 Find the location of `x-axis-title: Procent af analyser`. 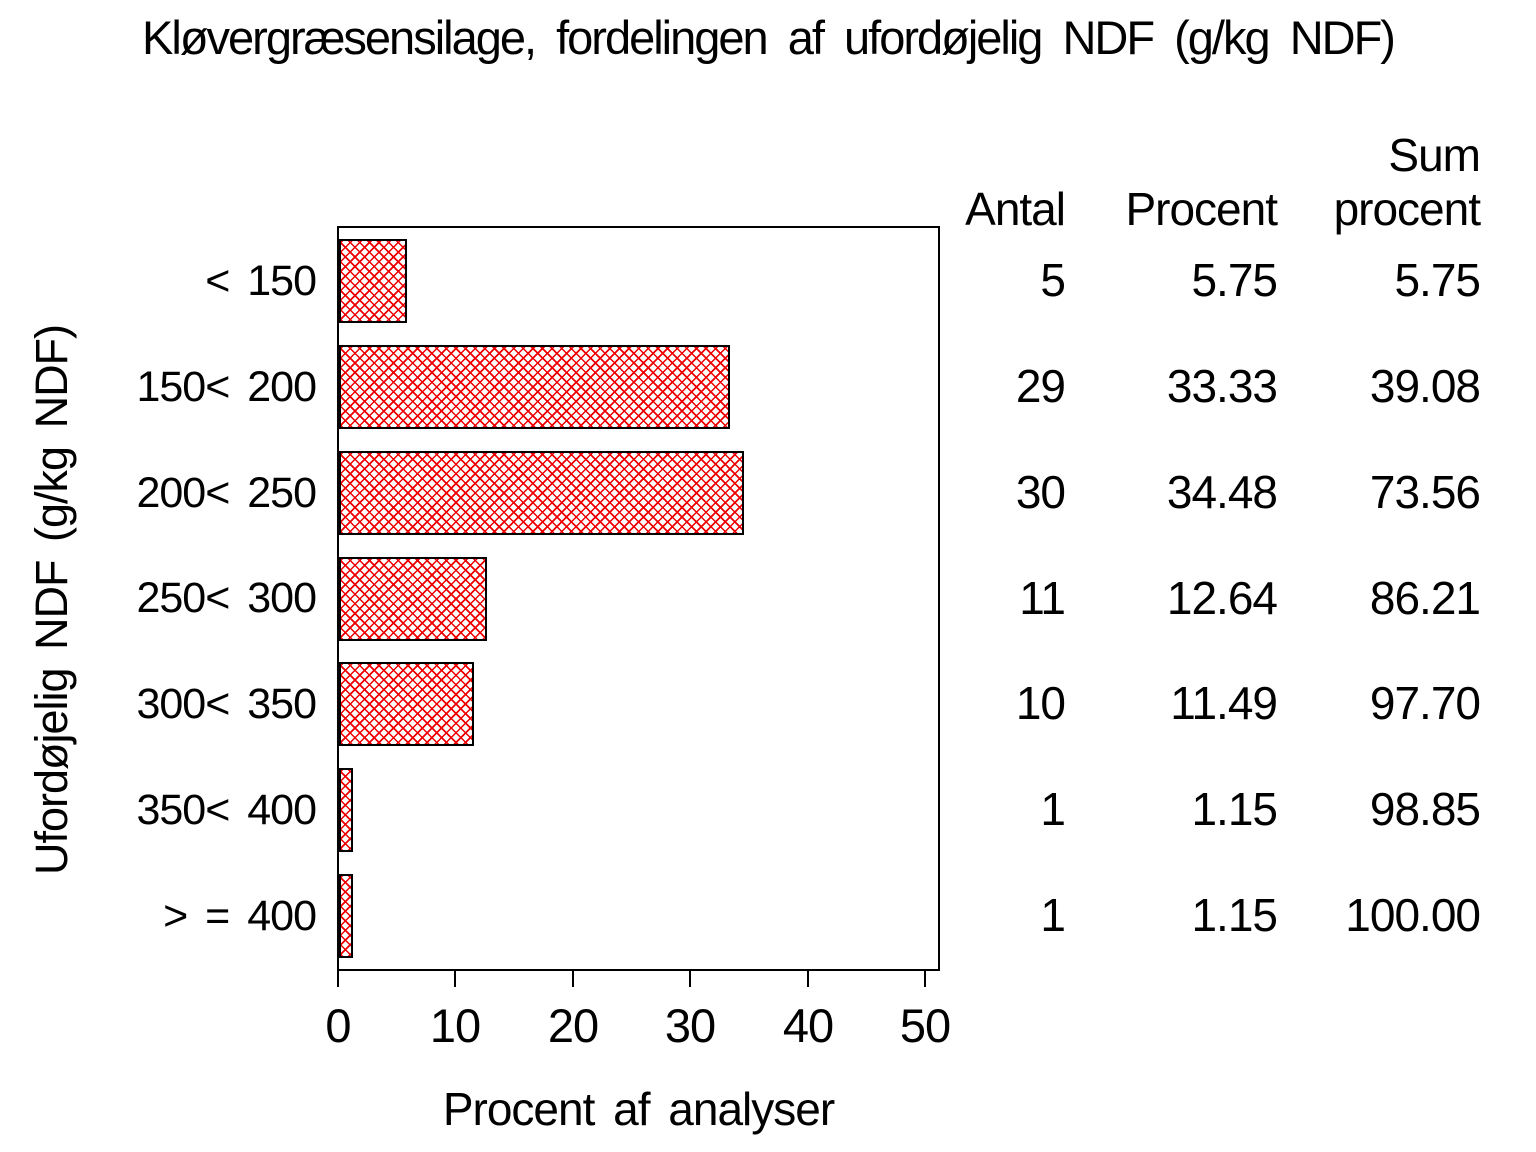

x-axis-title: Procent af analyser is located at coordinates (638, 1109).